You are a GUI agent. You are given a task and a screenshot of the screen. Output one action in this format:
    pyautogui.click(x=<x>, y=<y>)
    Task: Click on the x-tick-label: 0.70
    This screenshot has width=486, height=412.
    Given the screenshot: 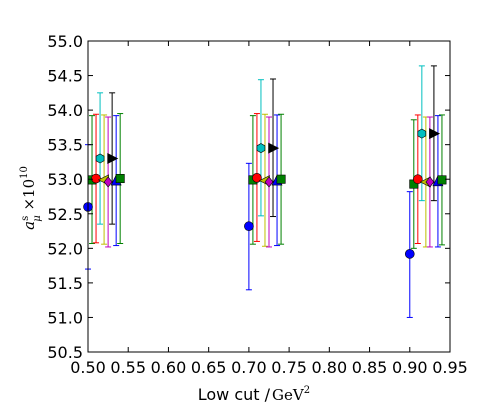 What is the action you would take?
    pyautogui.click(x=249, y=367)
    